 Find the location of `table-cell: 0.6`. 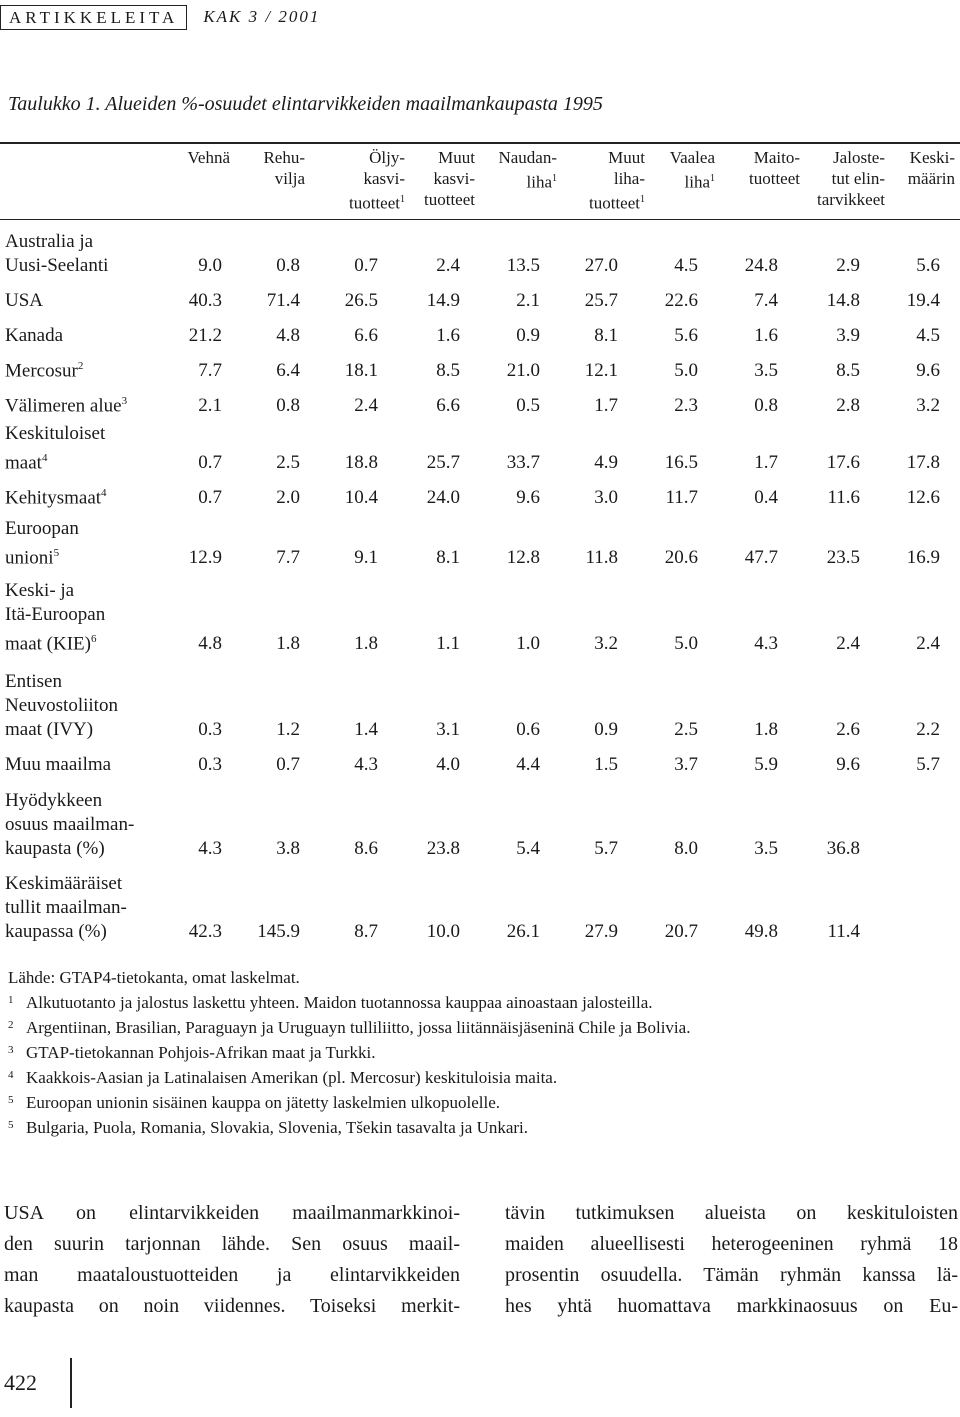

table-cell: 0.6 is located at coordinates (528, 729).